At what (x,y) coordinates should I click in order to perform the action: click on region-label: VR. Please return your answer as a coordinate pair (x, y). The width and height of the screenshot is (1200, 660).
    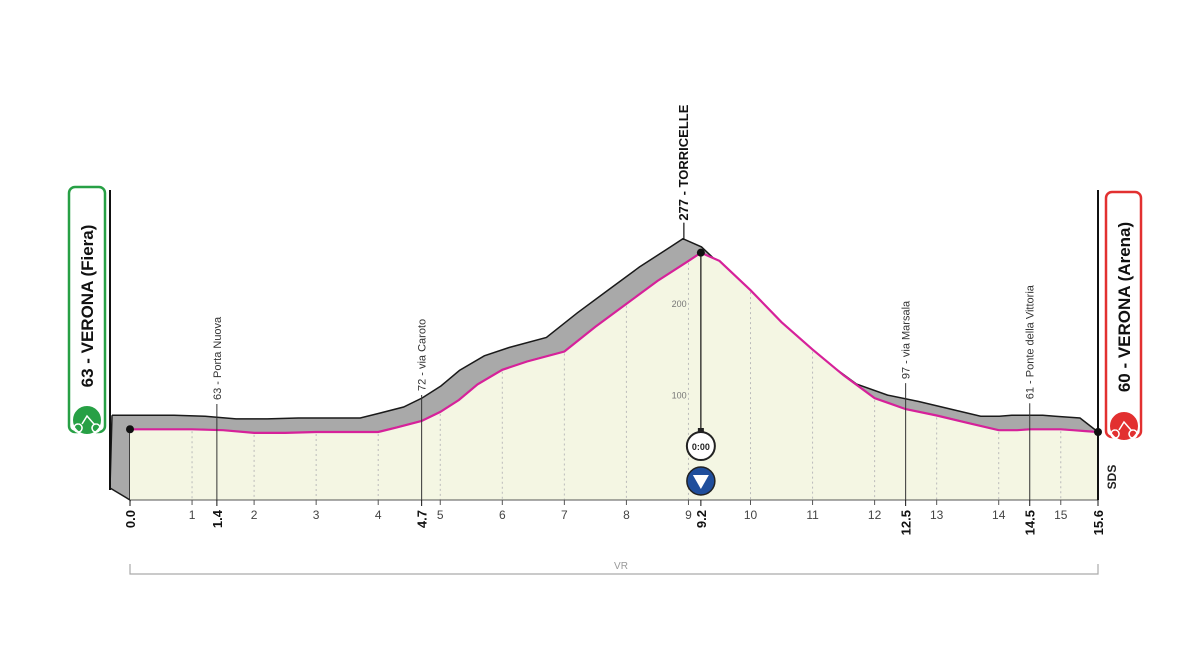
    Looking at the image, I should click on (621, 566).